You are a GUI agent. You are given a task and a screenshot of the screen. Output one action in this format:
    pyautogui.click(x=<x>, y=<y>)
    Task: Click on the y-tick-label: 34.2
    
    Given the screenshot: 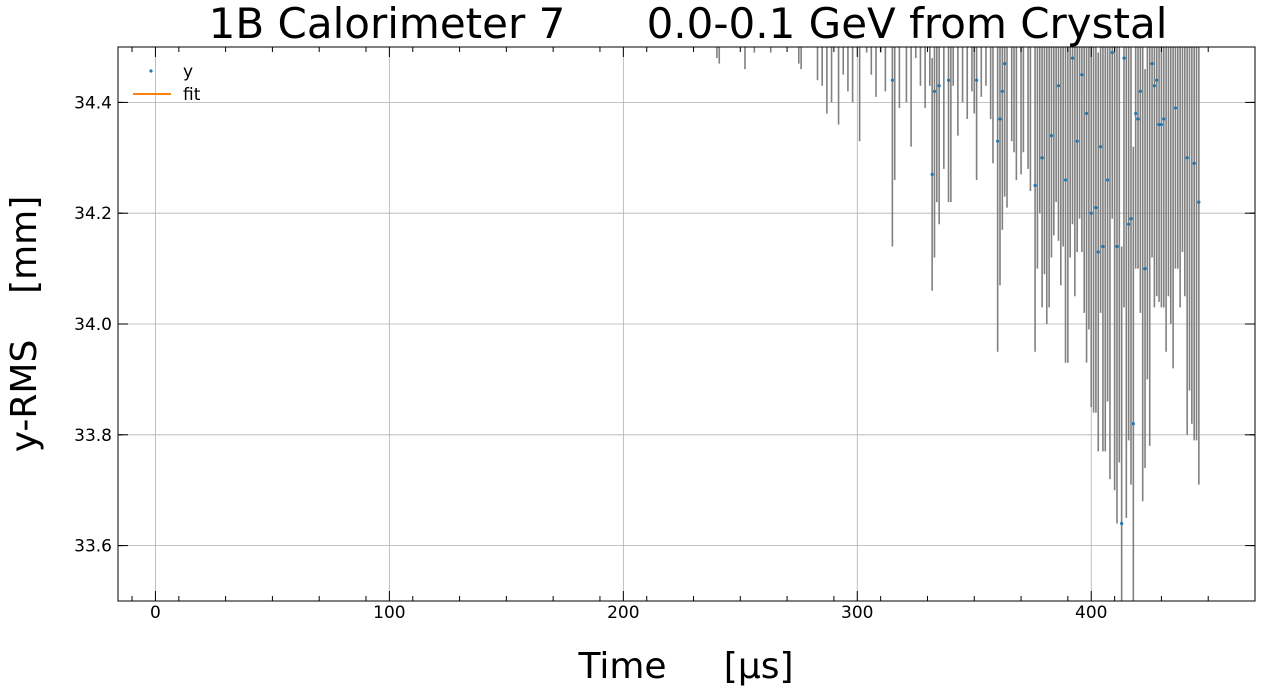 What is the action you would take?
    pyautogui.click(x=93, y=214)
    